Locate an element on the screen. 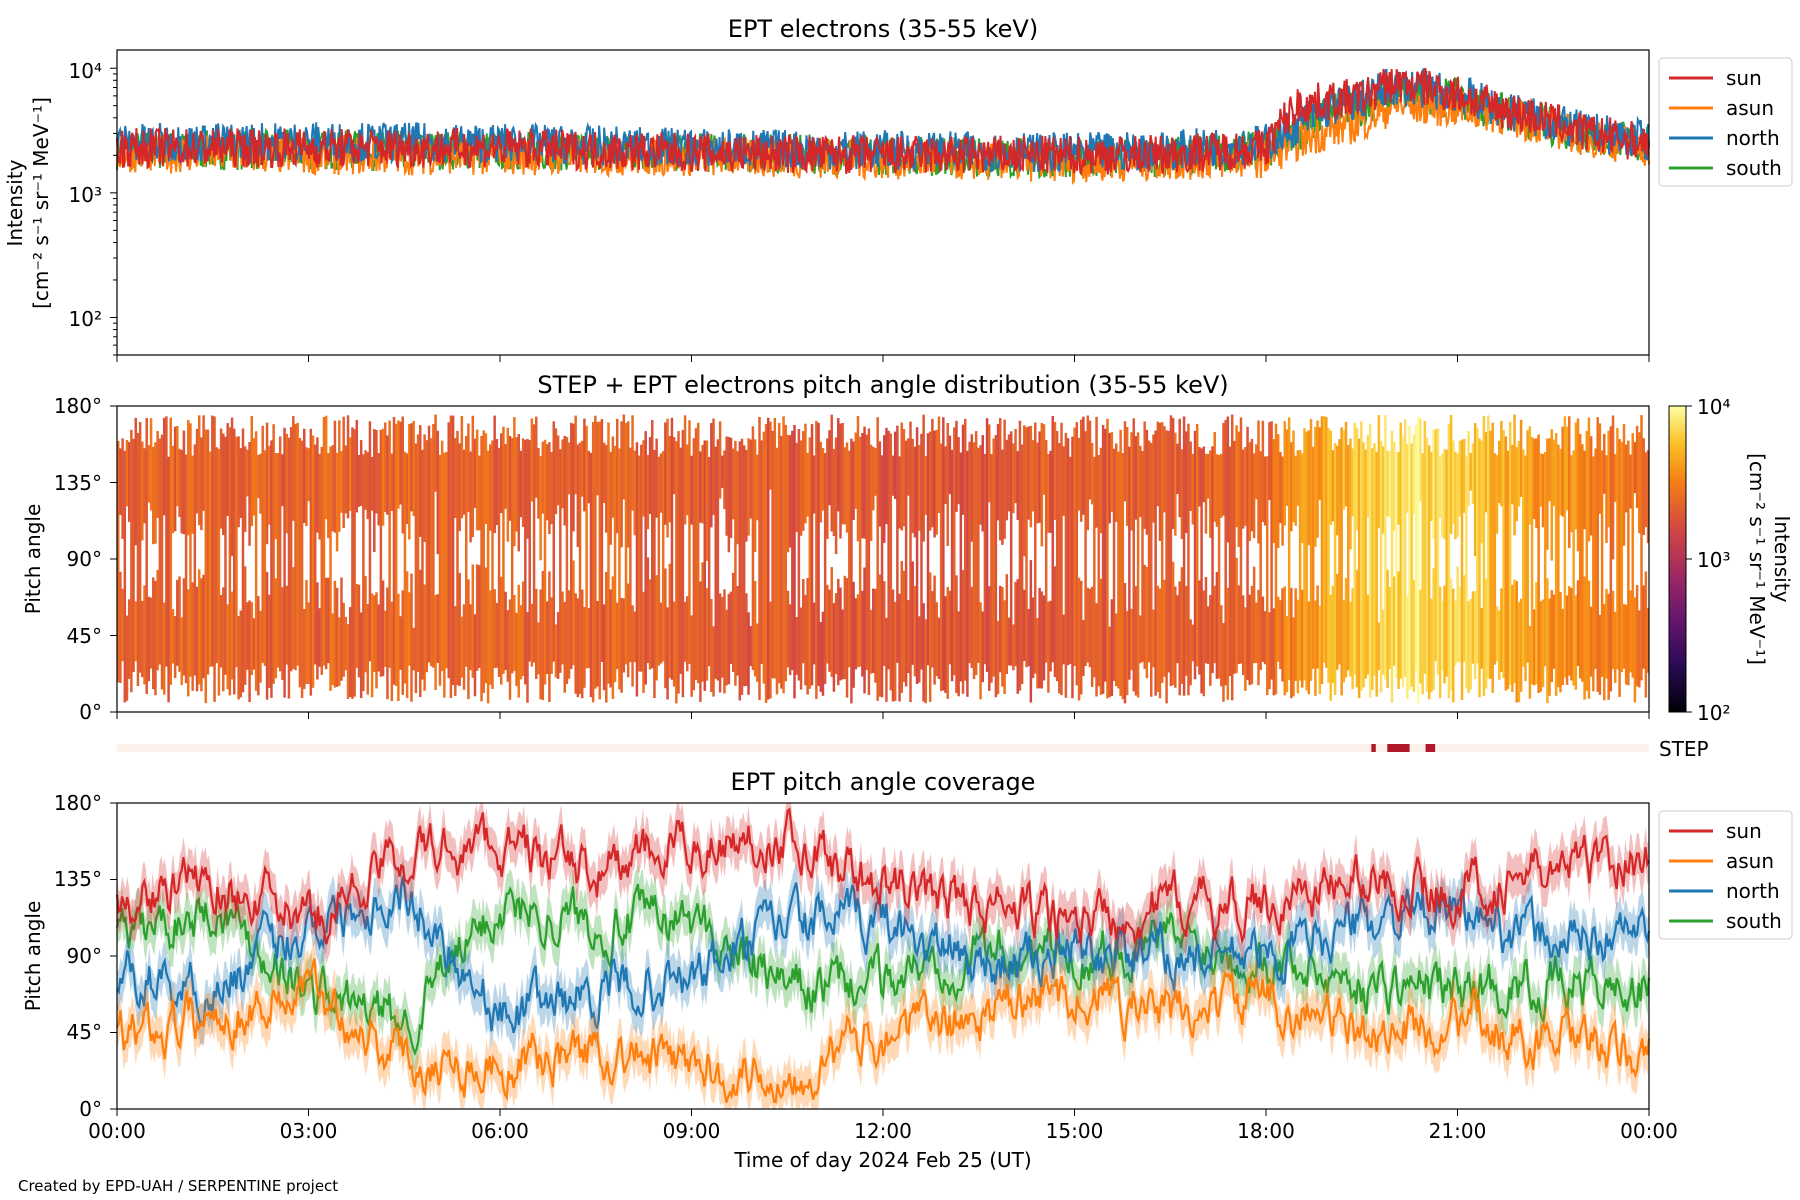  panel3-ytick: 135° is located at coordinates (78, 879).